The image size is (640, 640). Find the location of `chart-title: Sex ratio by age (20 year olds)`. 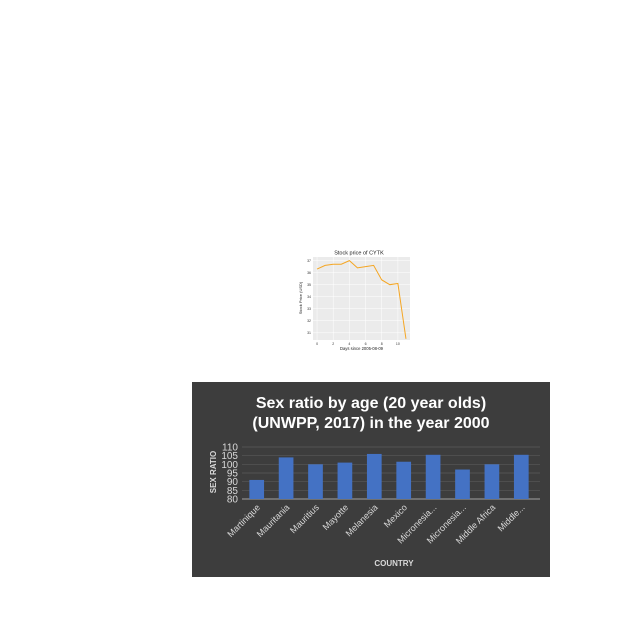

chart-title: Sex ratio by age (20 year olds) is located at coordinates (371, 403).